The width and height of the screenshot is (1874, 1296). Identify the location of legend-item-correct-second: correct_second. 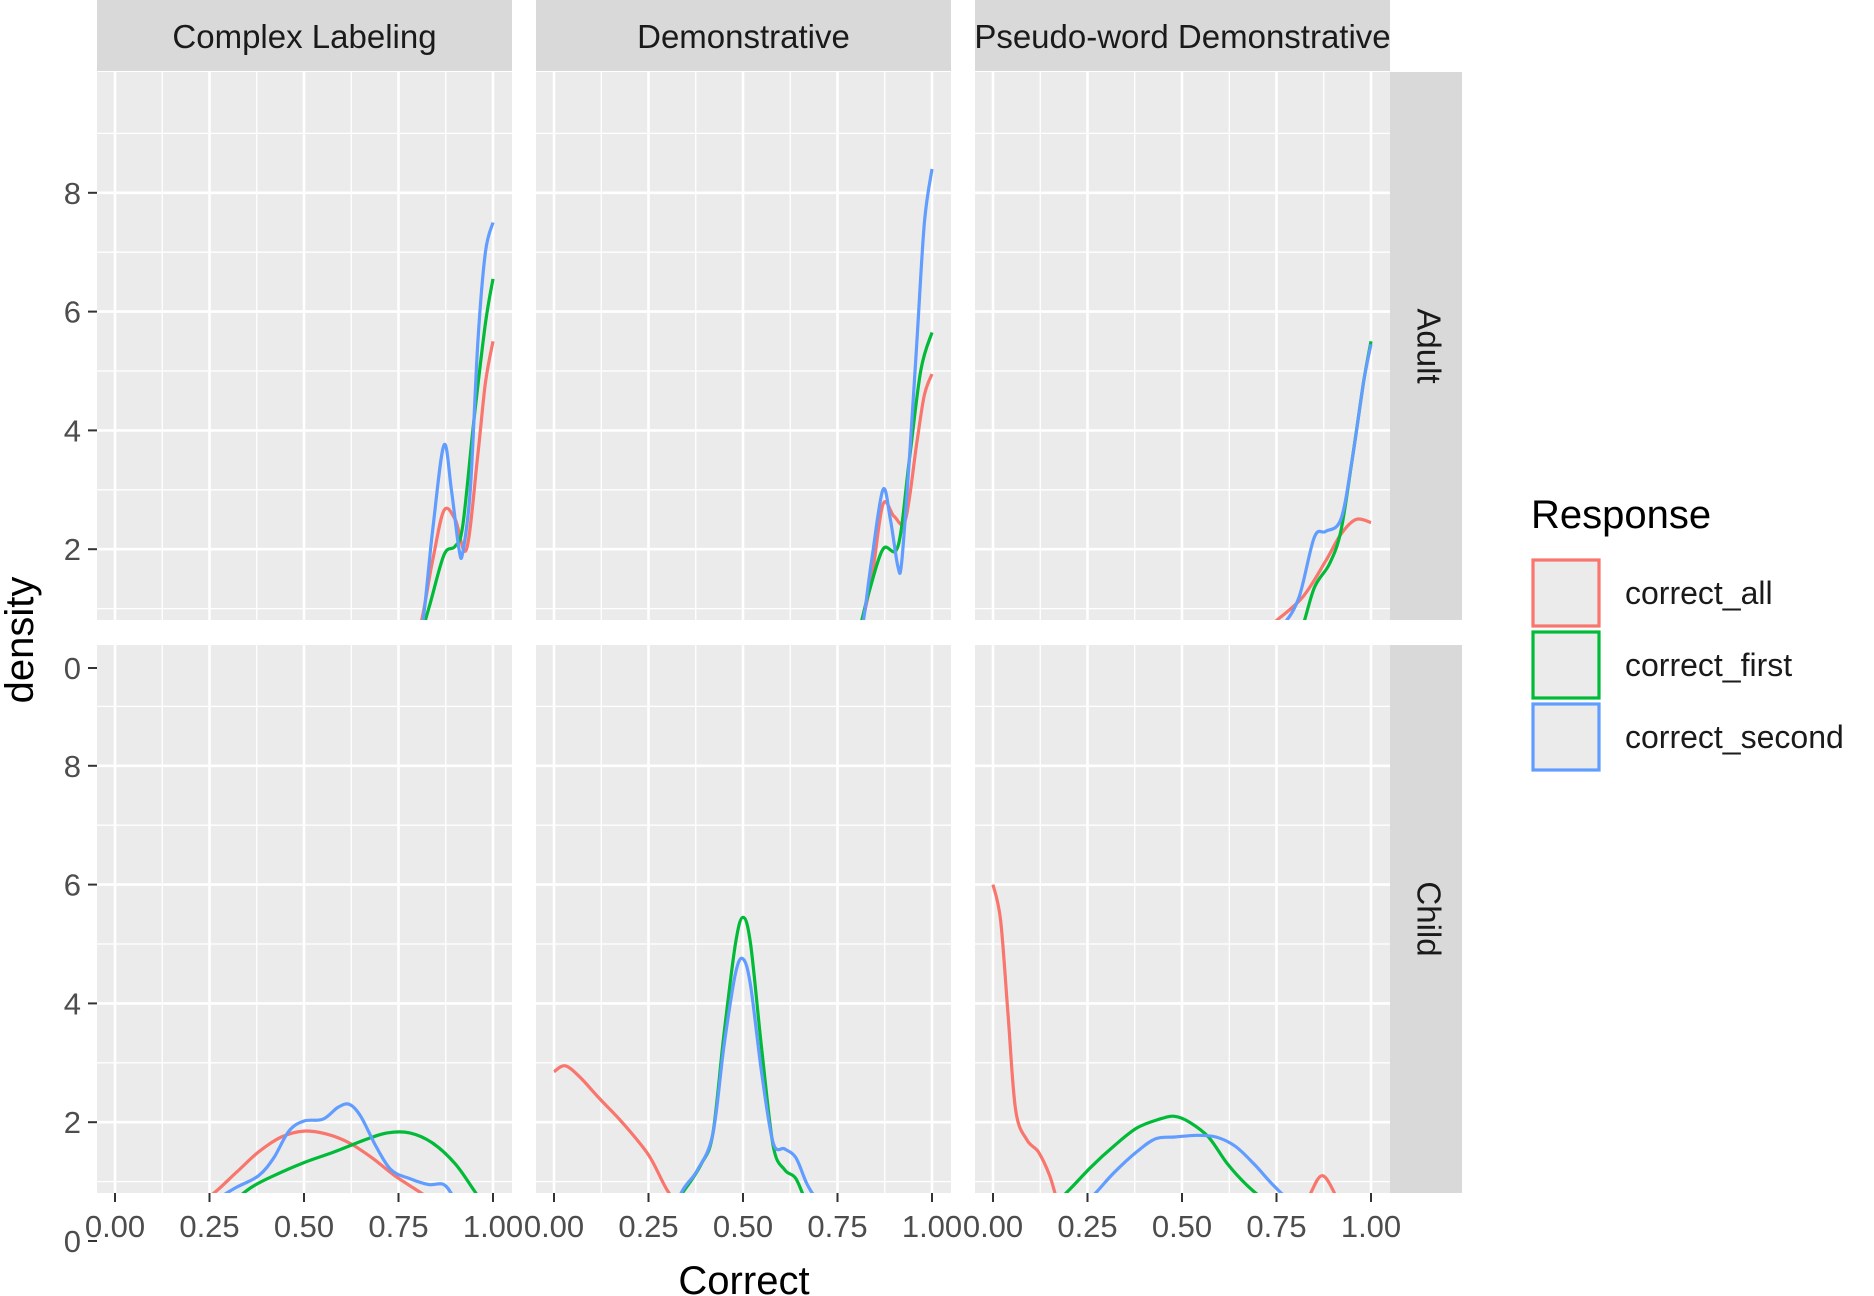
(1687, 737).